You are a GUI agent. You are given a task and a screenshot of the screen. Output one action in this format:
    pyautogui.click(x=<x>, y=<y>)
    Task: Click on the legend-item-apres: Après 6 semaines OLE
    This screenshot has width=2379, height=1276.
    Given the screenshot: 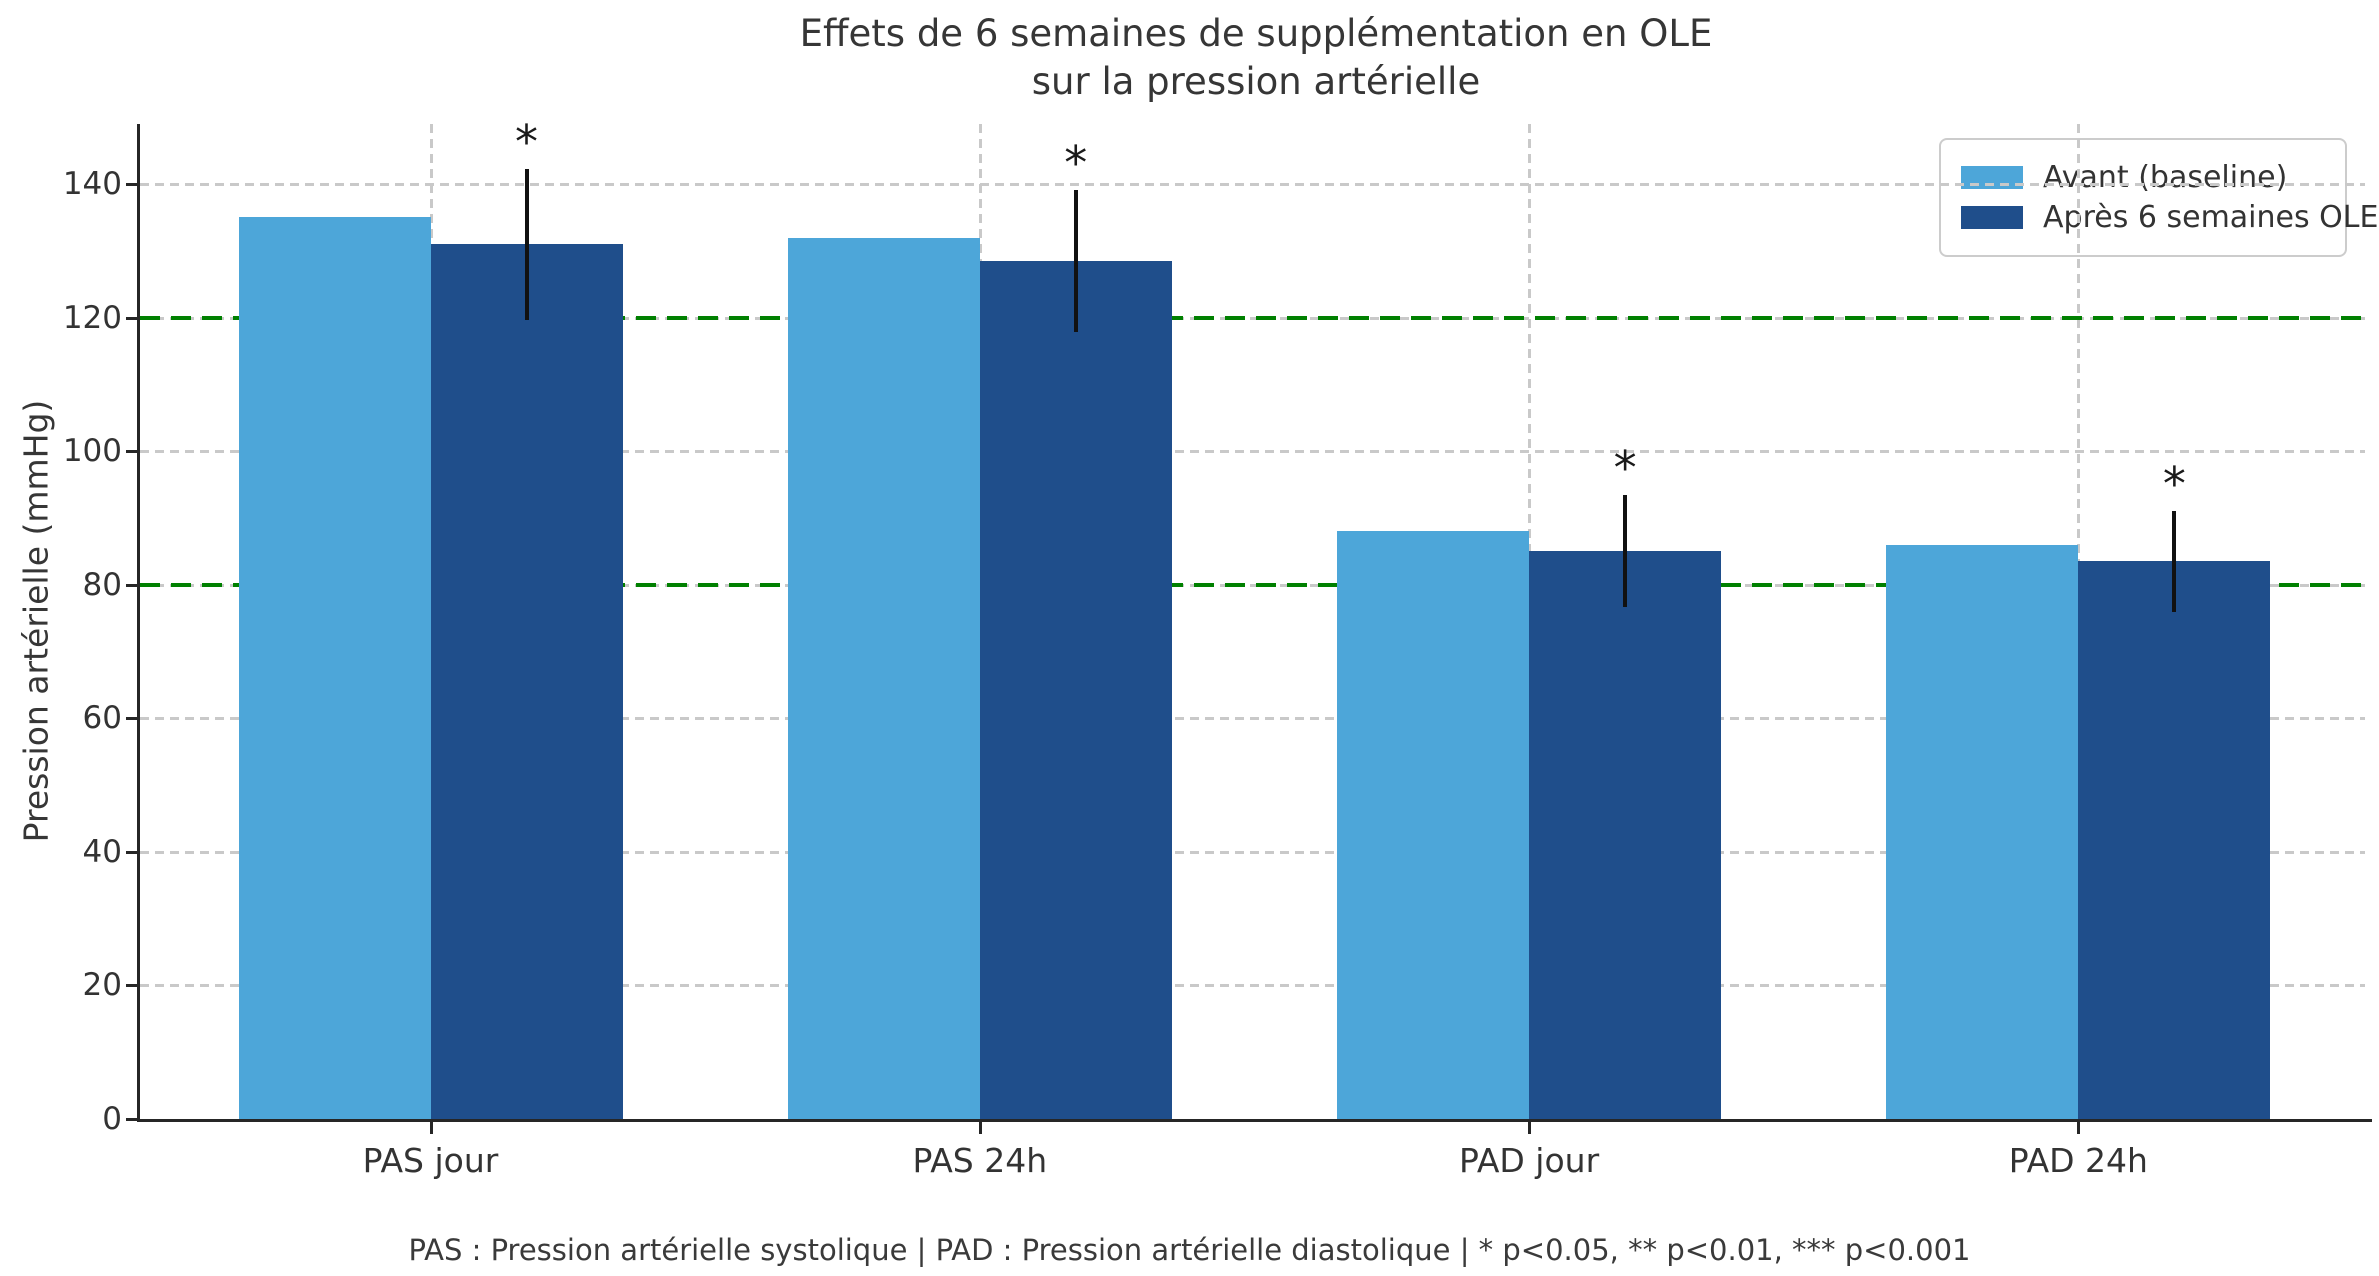 What is the action you would take?
    pyautogui.click(x=2169, y=217)
    